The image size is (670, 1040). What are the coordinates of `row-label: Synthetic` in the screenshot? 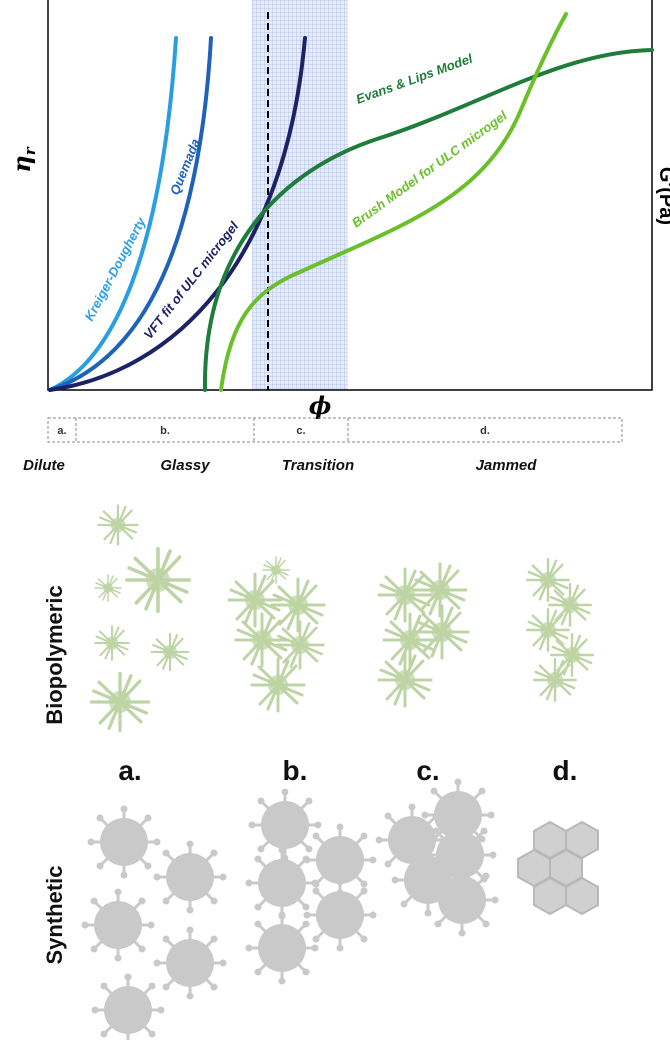 It's located at (54, 914).